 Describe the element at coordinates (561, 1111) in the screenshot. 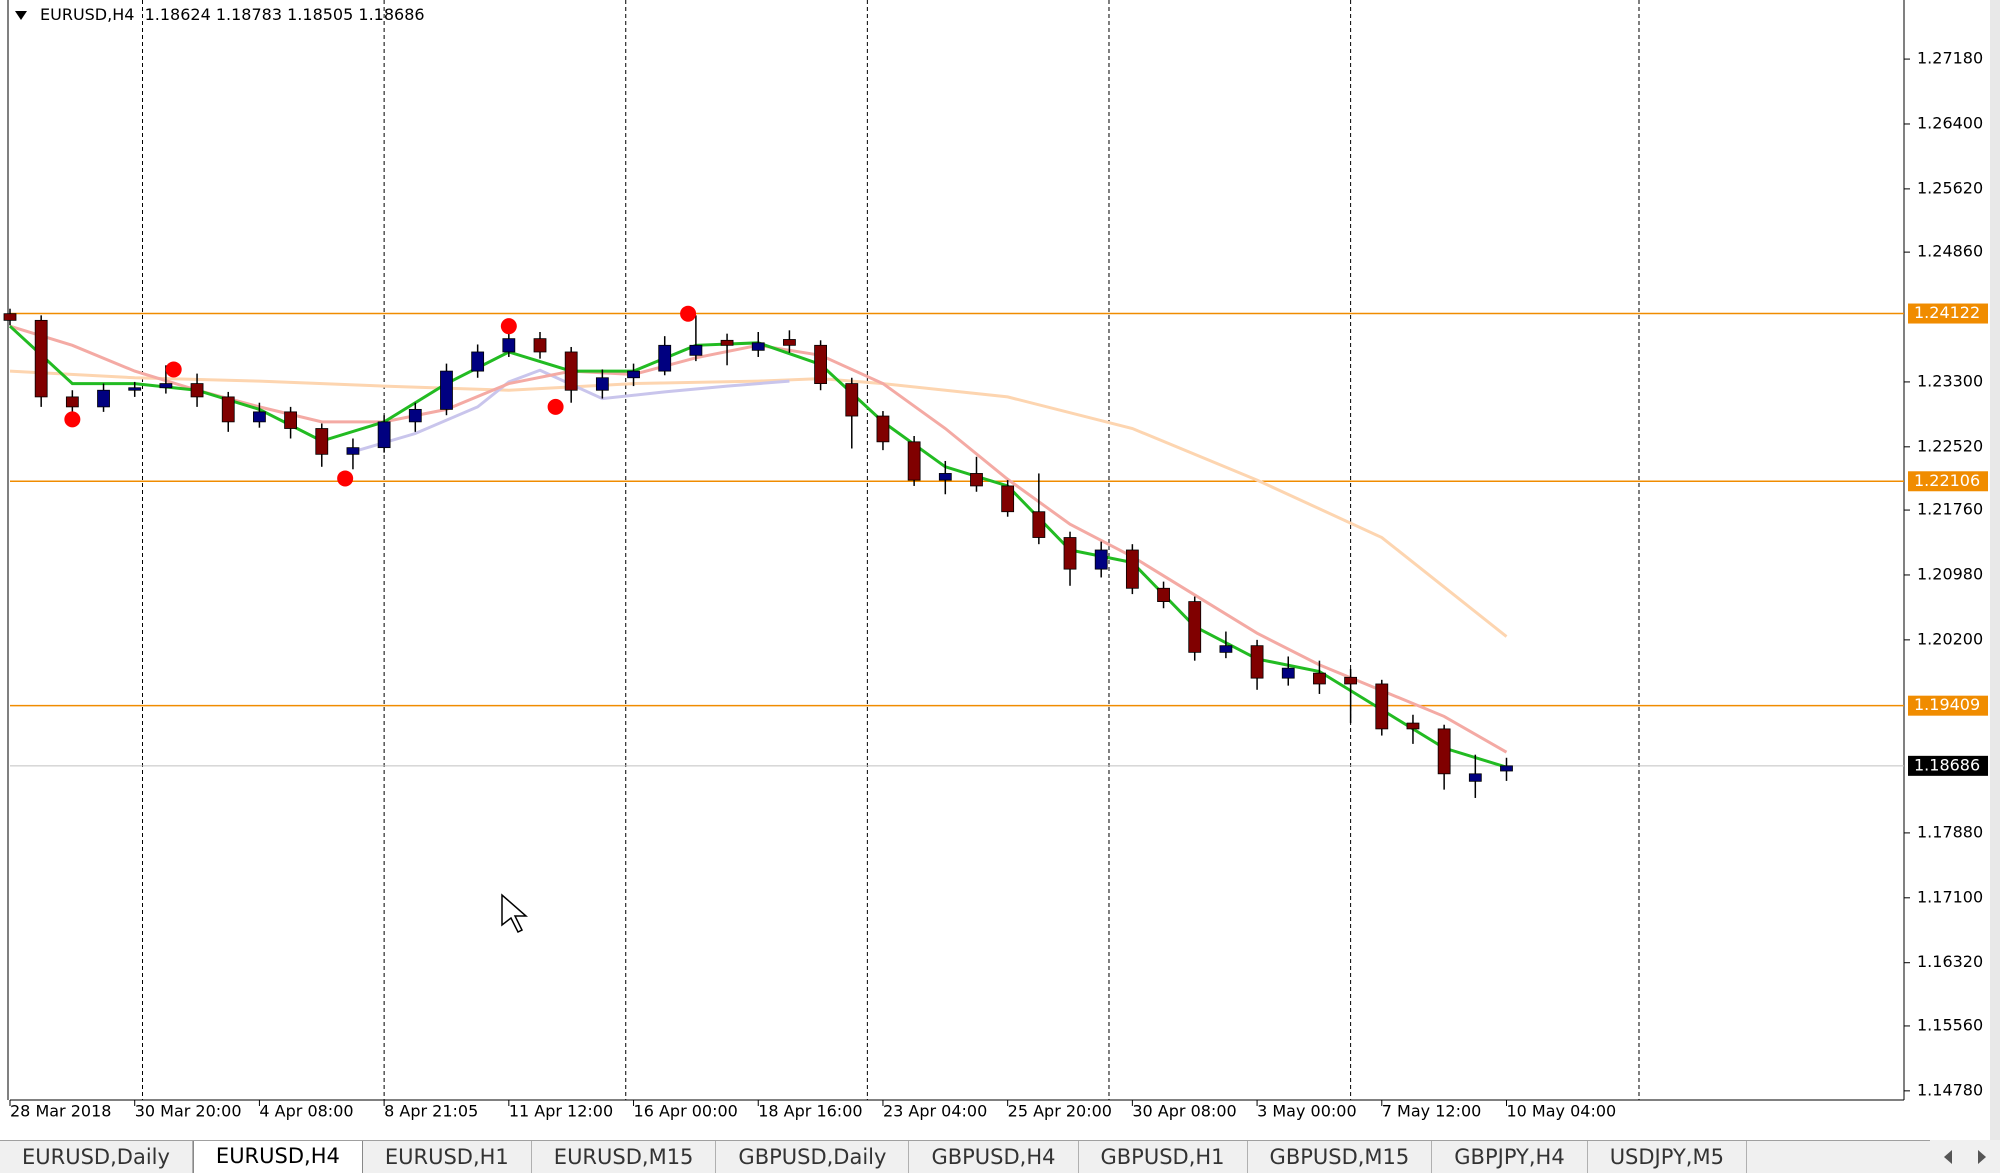

I see `x-tick-label: 11 Apr 12:00` at that location.